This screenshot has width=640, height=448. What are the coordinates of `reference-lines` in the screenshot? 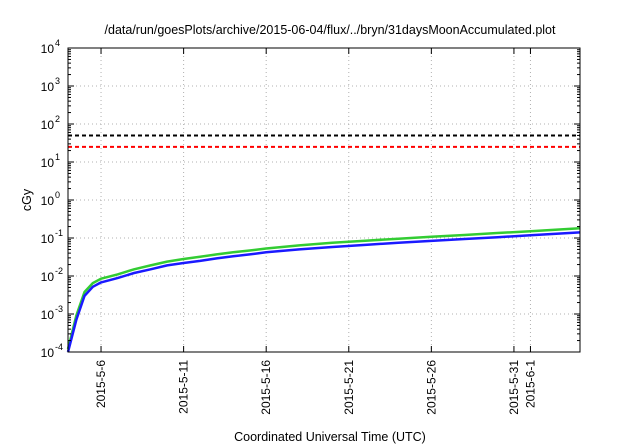 It's located at (324, 141).